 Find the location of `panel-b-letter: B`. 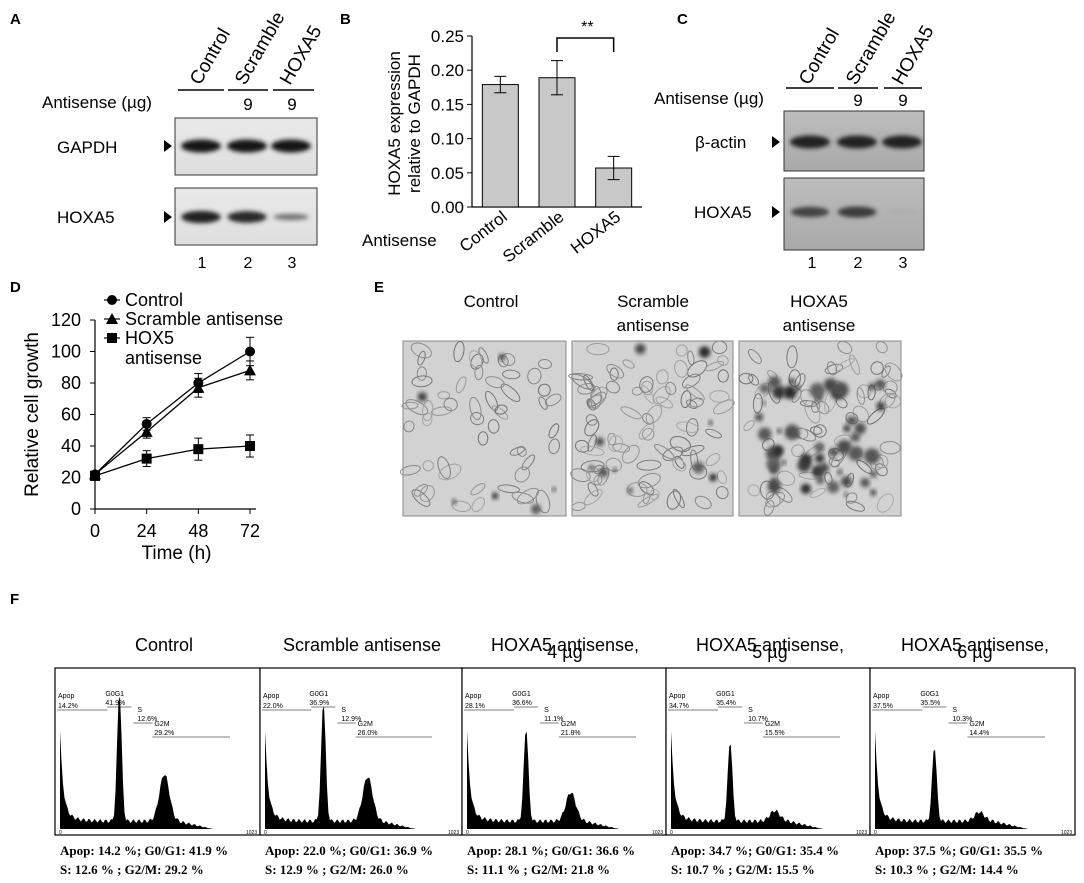

panel-b-letter: B is located at coordinates (345, 19).